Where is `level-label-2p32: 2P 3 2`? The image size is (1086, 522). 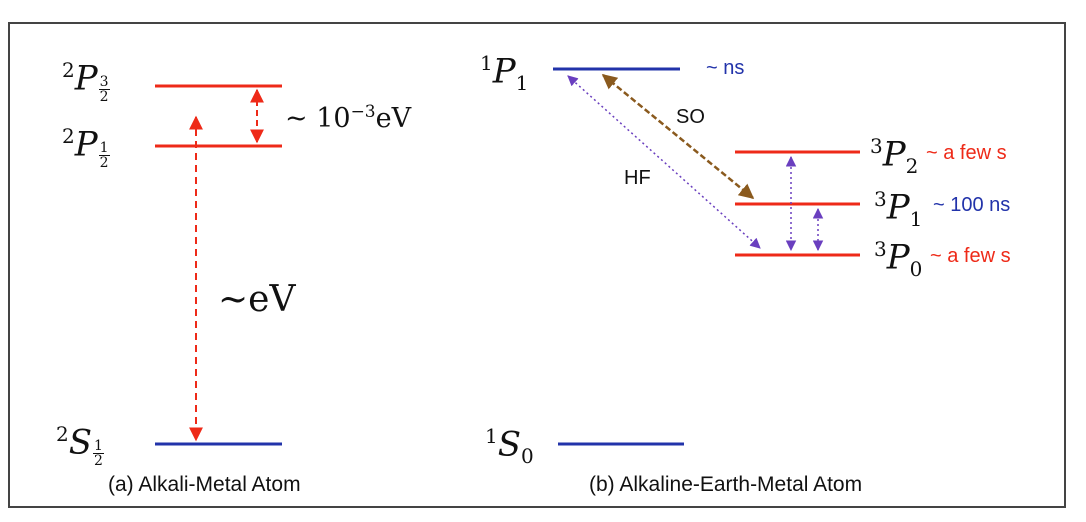
level-label-2p32: 2P 3 2 is located at coordinates (86, 82).